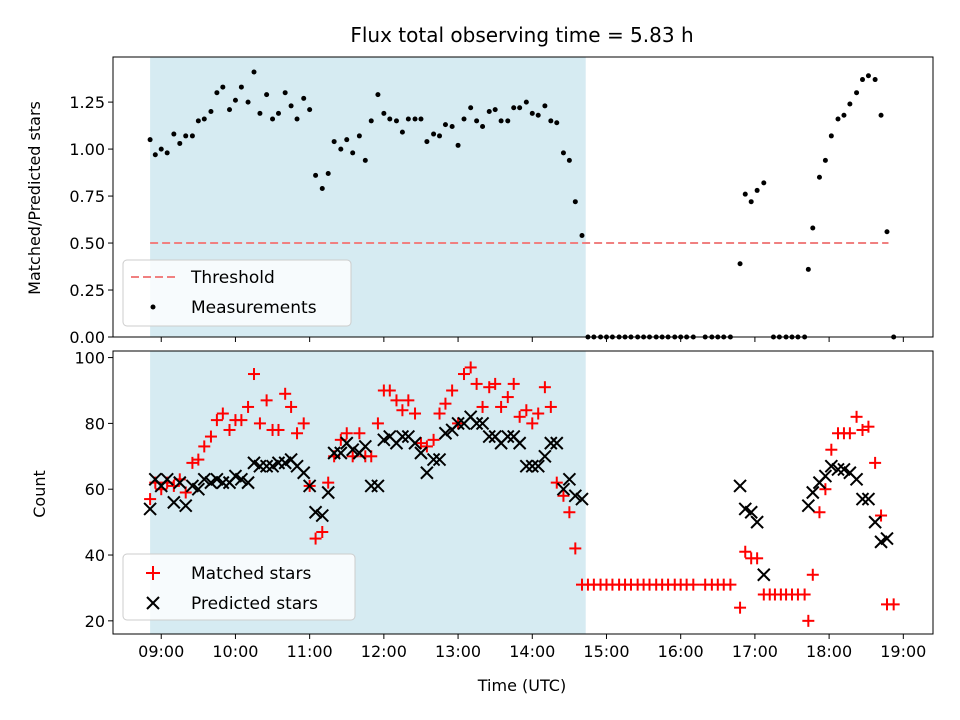 The width and height of the screenshot is (960, 720). I want to click on x-tick-label: 13:00, so click(458, 651).